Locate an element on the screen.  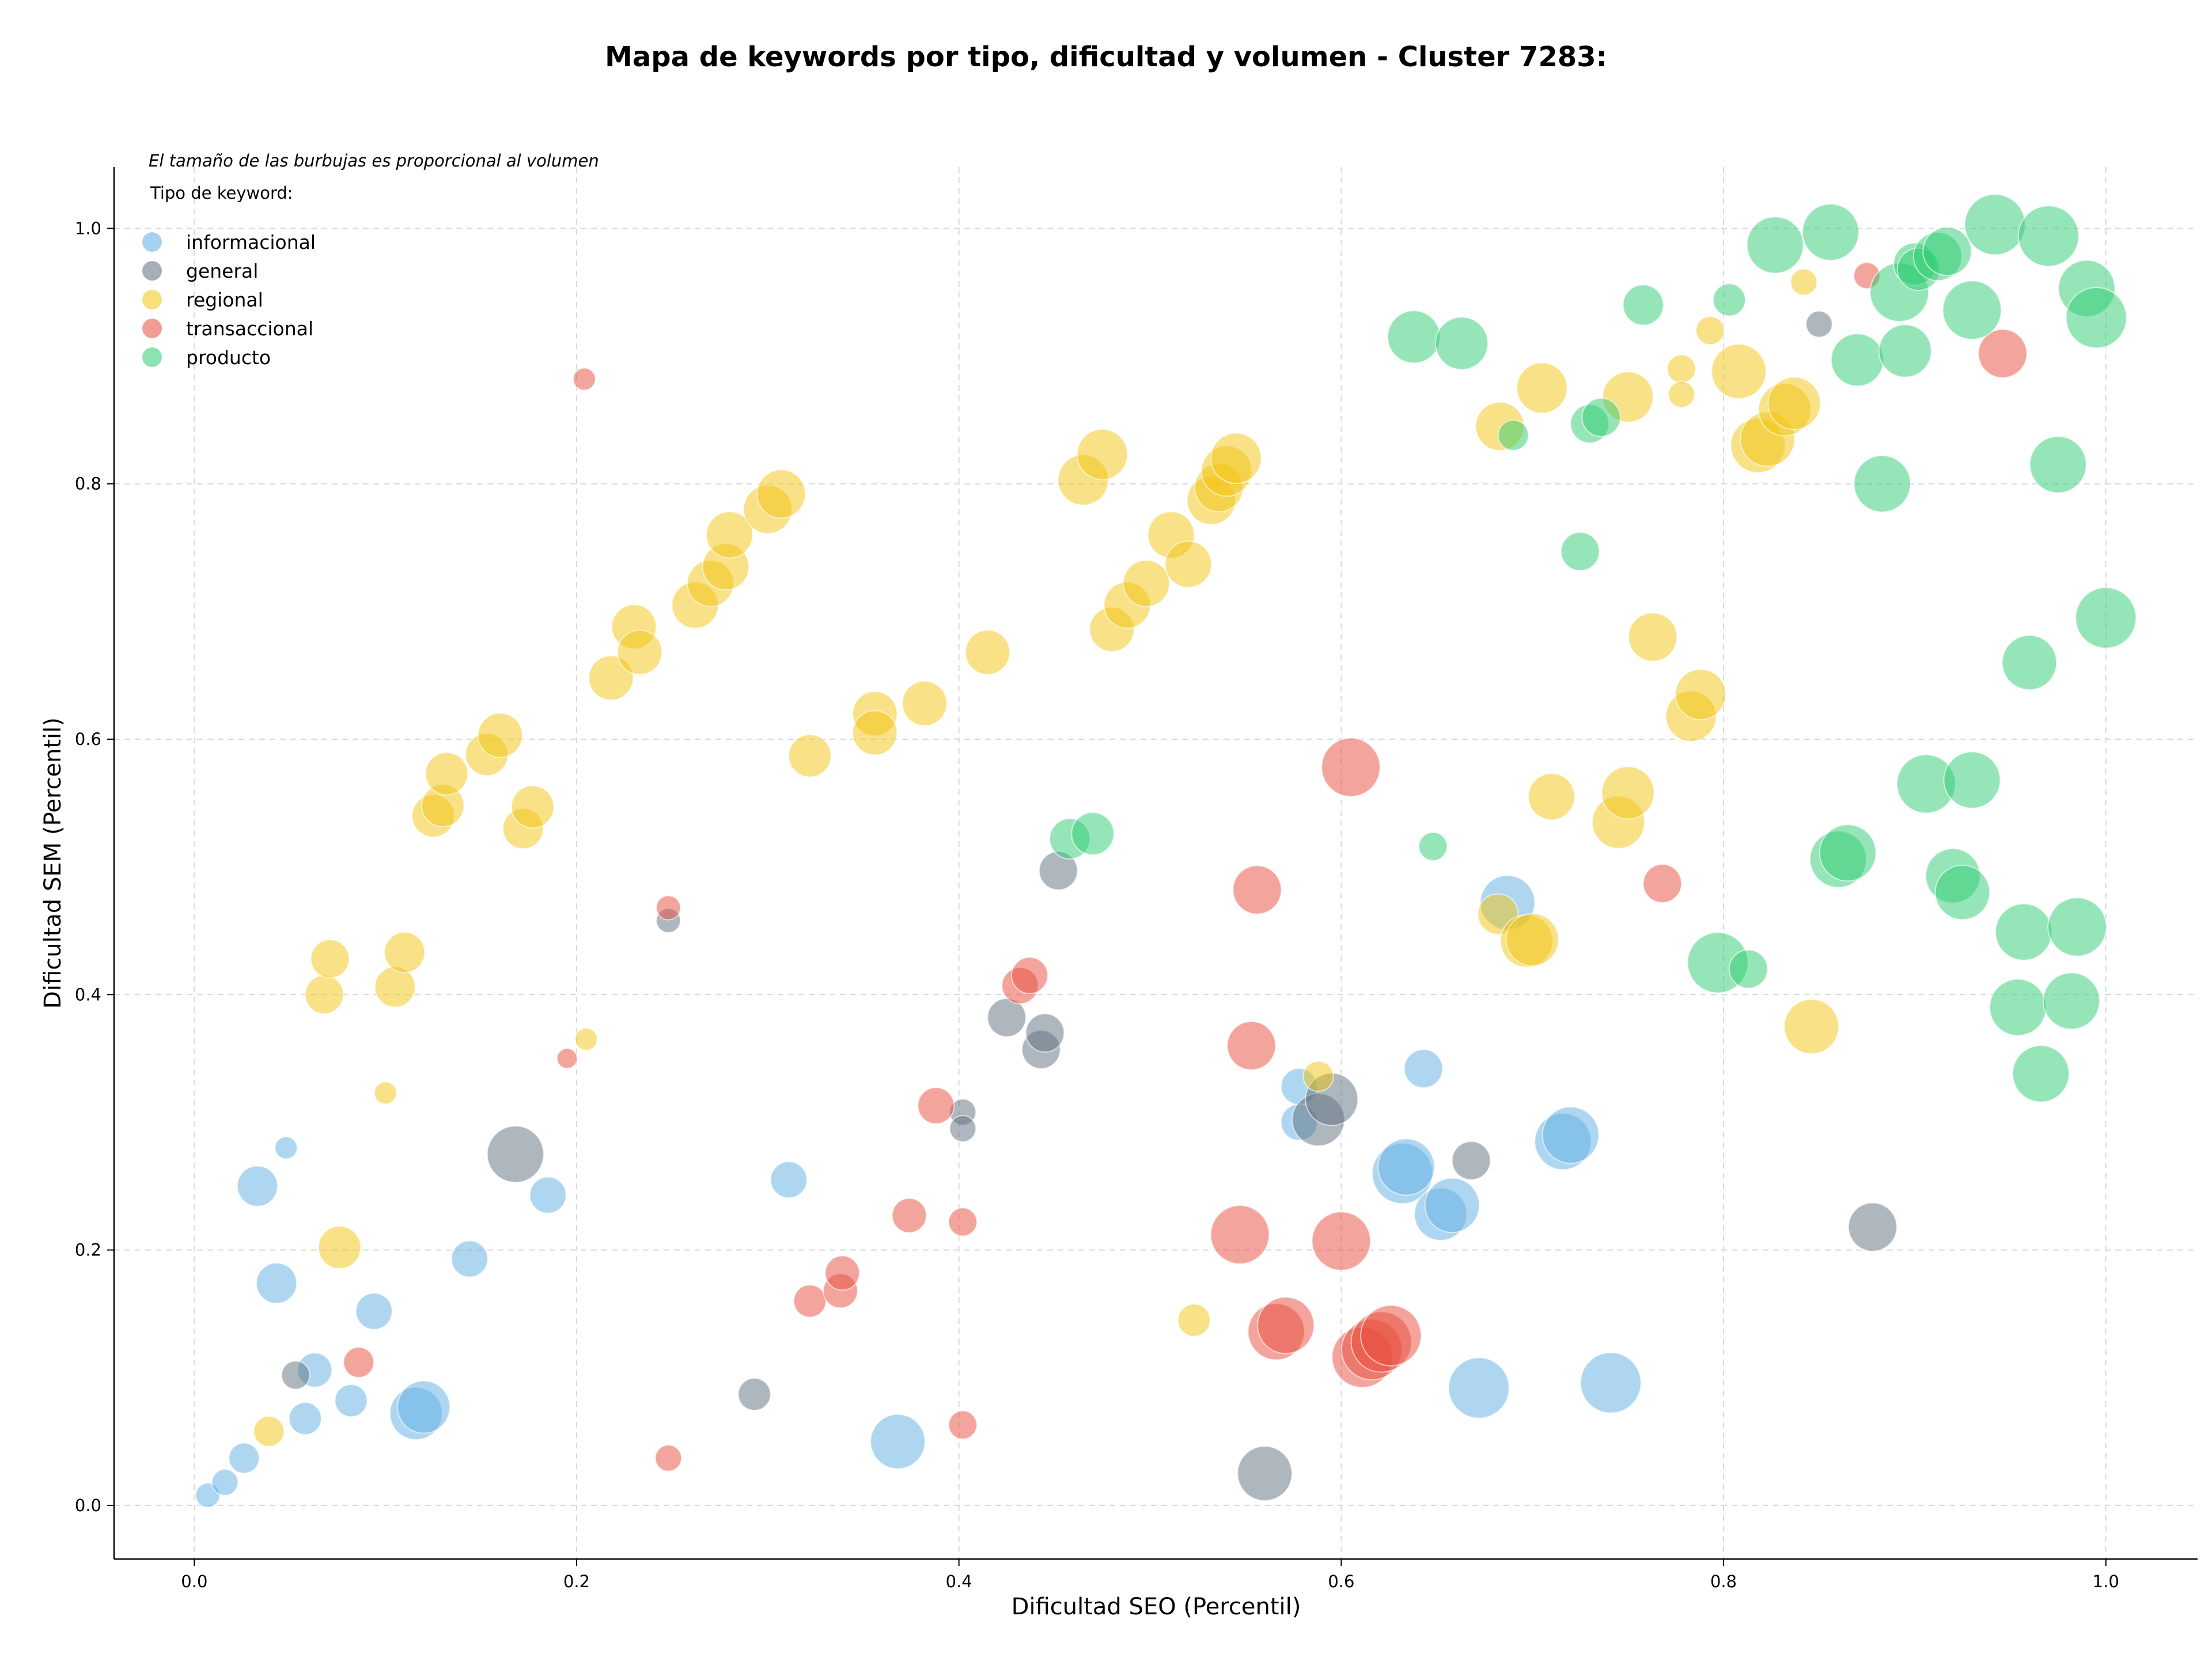
x-tick-label: 0.6 is located at coordinates (1341, 1581).